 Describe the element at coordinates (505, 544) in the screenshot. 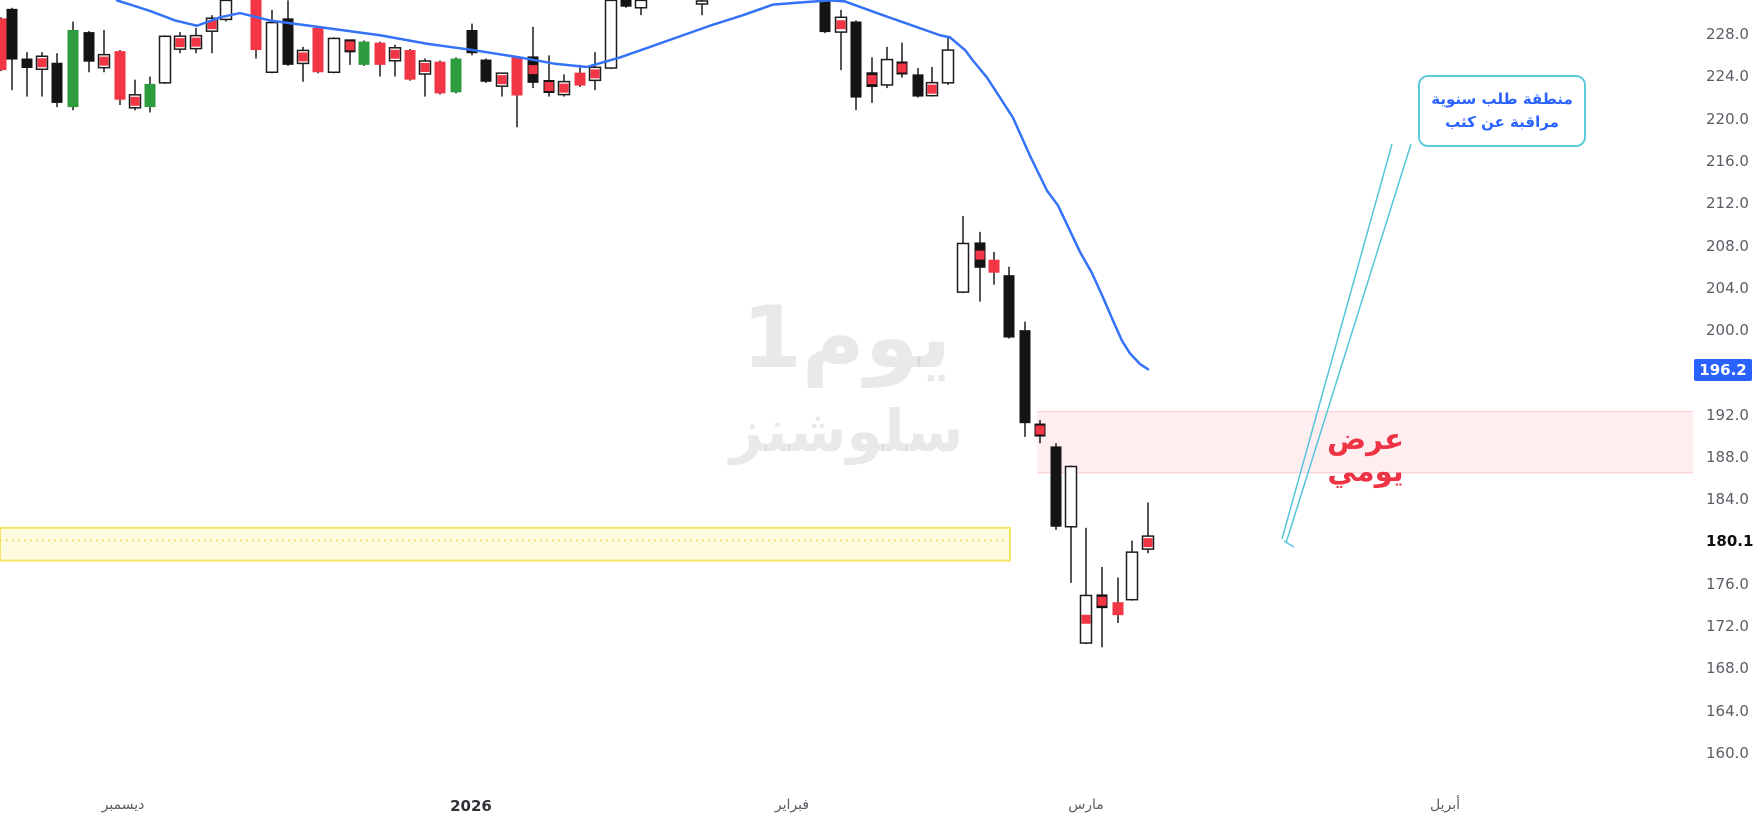

I see `demand-zone-rect` at that location.